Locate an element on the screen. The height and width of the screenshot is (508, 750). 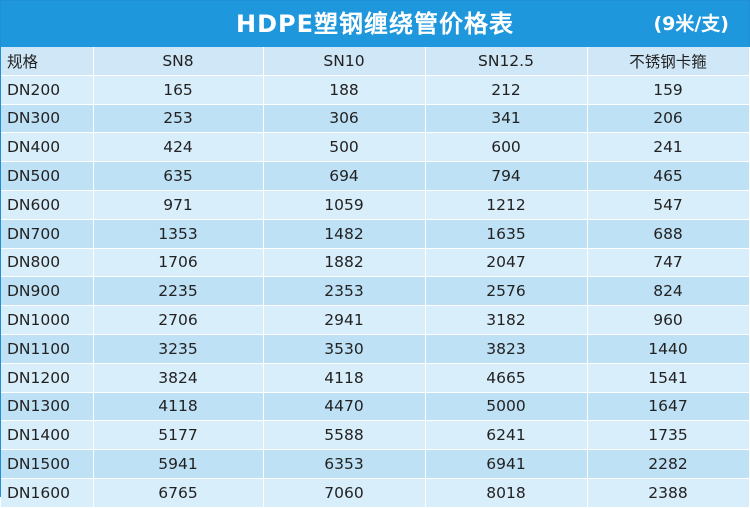
table-row: DN1200 3824 4118 4665 1541 is located at coordinates (375, 378).